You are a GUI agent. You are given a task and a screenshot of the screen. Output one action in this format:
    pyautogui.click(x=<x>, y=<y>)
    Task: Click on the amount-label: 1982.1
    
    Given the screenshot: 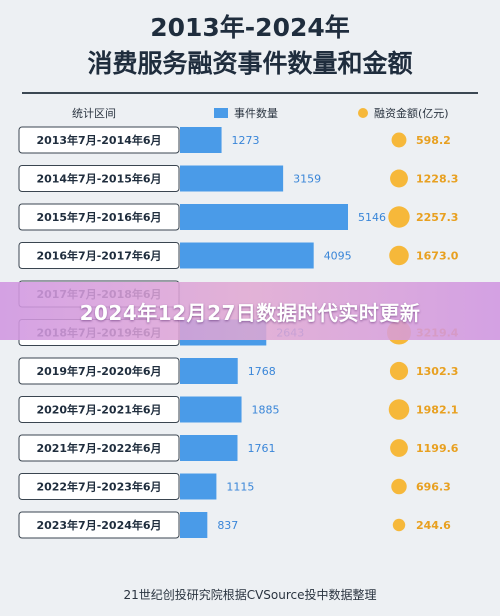 What is the action you would take?
    pyautogui.click(x=437, y=410)
    